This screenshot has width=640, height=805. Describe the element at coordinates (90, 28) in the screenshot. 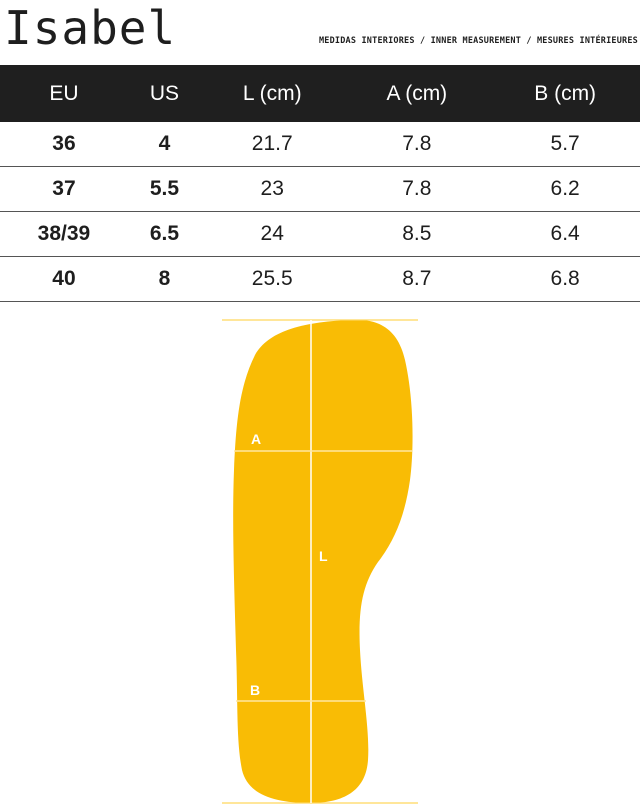

I see `product-title: Isabel` at that location.